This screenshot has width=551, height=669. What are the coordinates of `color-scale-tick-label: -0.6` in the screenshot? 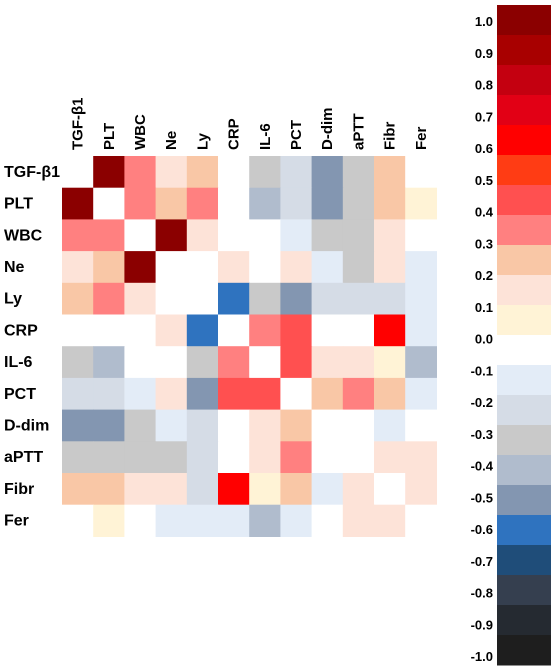 It's located at (482, 529).